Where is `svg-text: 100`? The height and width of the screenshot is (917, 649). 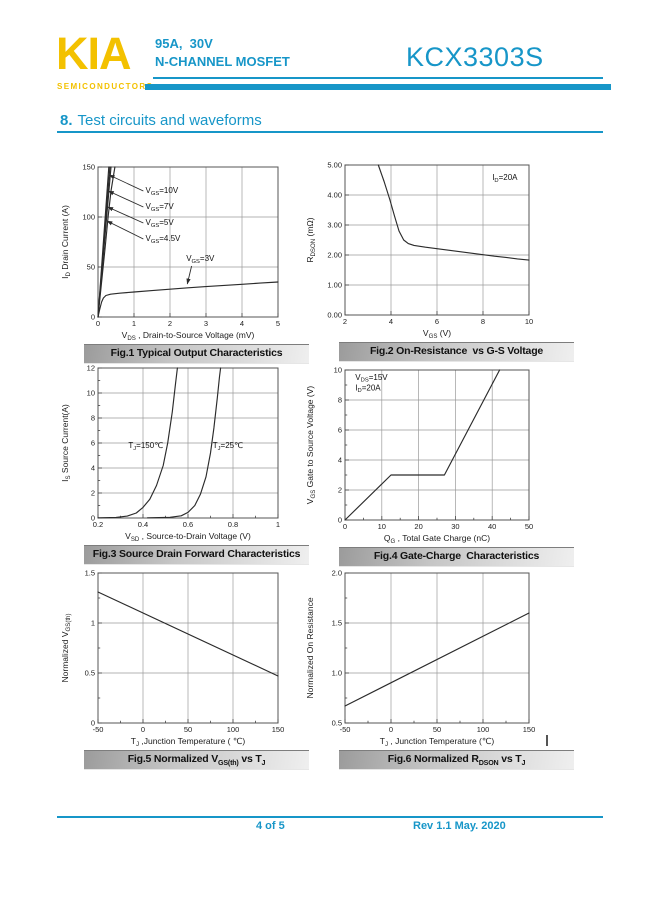
svg-text: 100 is located at coordinates (88, 217).